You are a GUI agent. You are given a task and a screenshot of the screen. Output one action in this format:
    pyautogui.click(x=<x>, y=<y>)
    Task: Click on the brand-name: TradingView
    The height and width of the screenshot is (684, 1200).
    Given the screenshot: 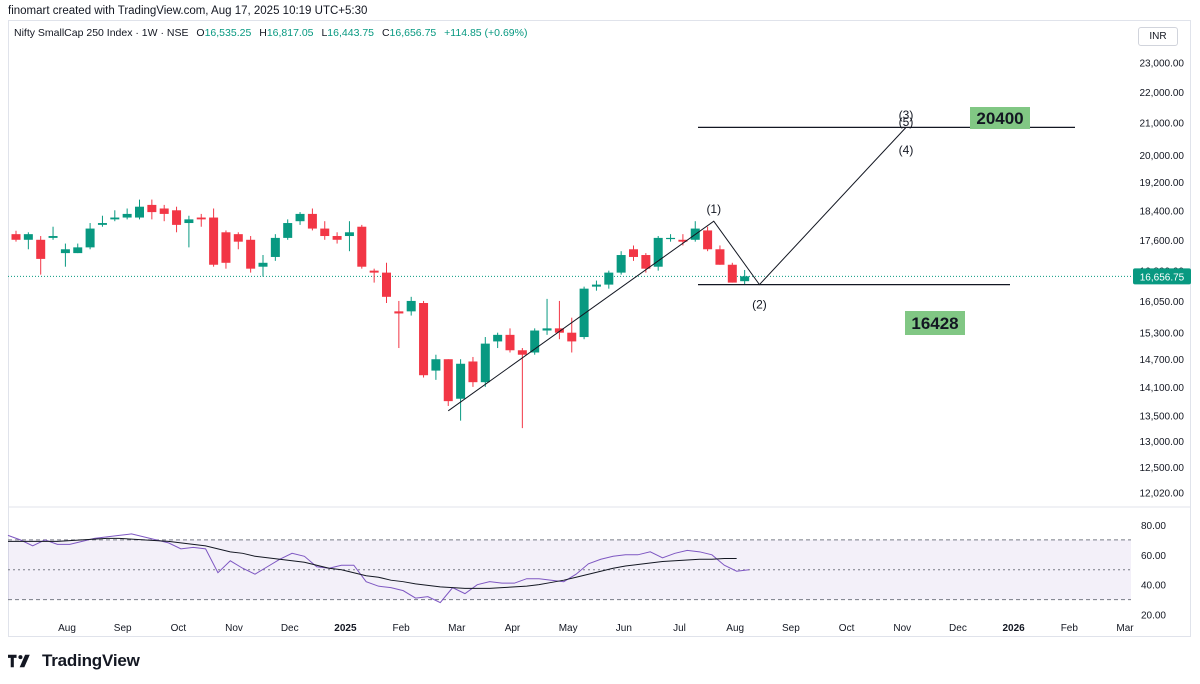 What is the action you would take?
    pyautogui.click(x=91, y=660)
    